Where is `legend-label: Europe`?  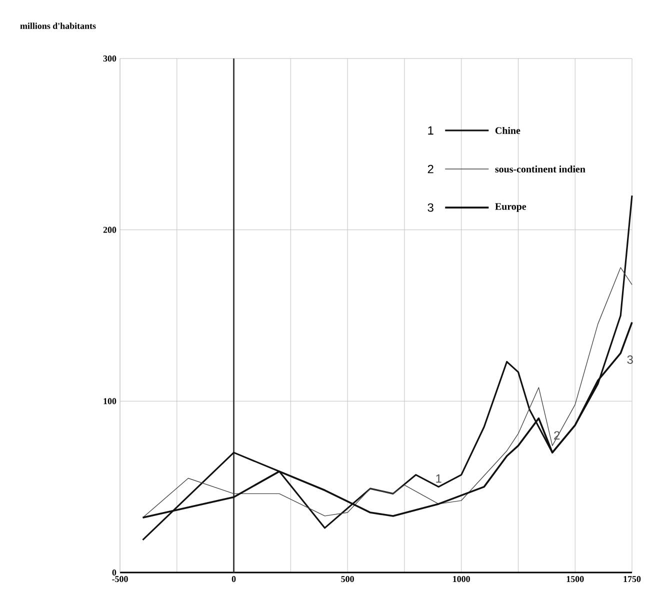 legend-label: Europe is located at coordinates (510, 207).